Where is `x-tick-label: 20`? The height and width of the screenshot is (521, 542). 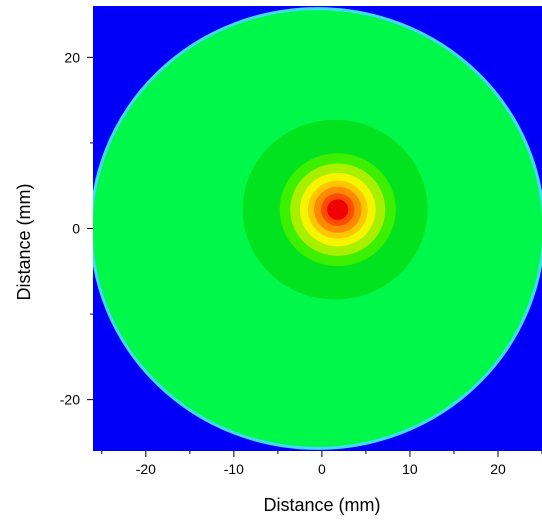 x-tick-label: 20 is located at coordinates (498, 469).